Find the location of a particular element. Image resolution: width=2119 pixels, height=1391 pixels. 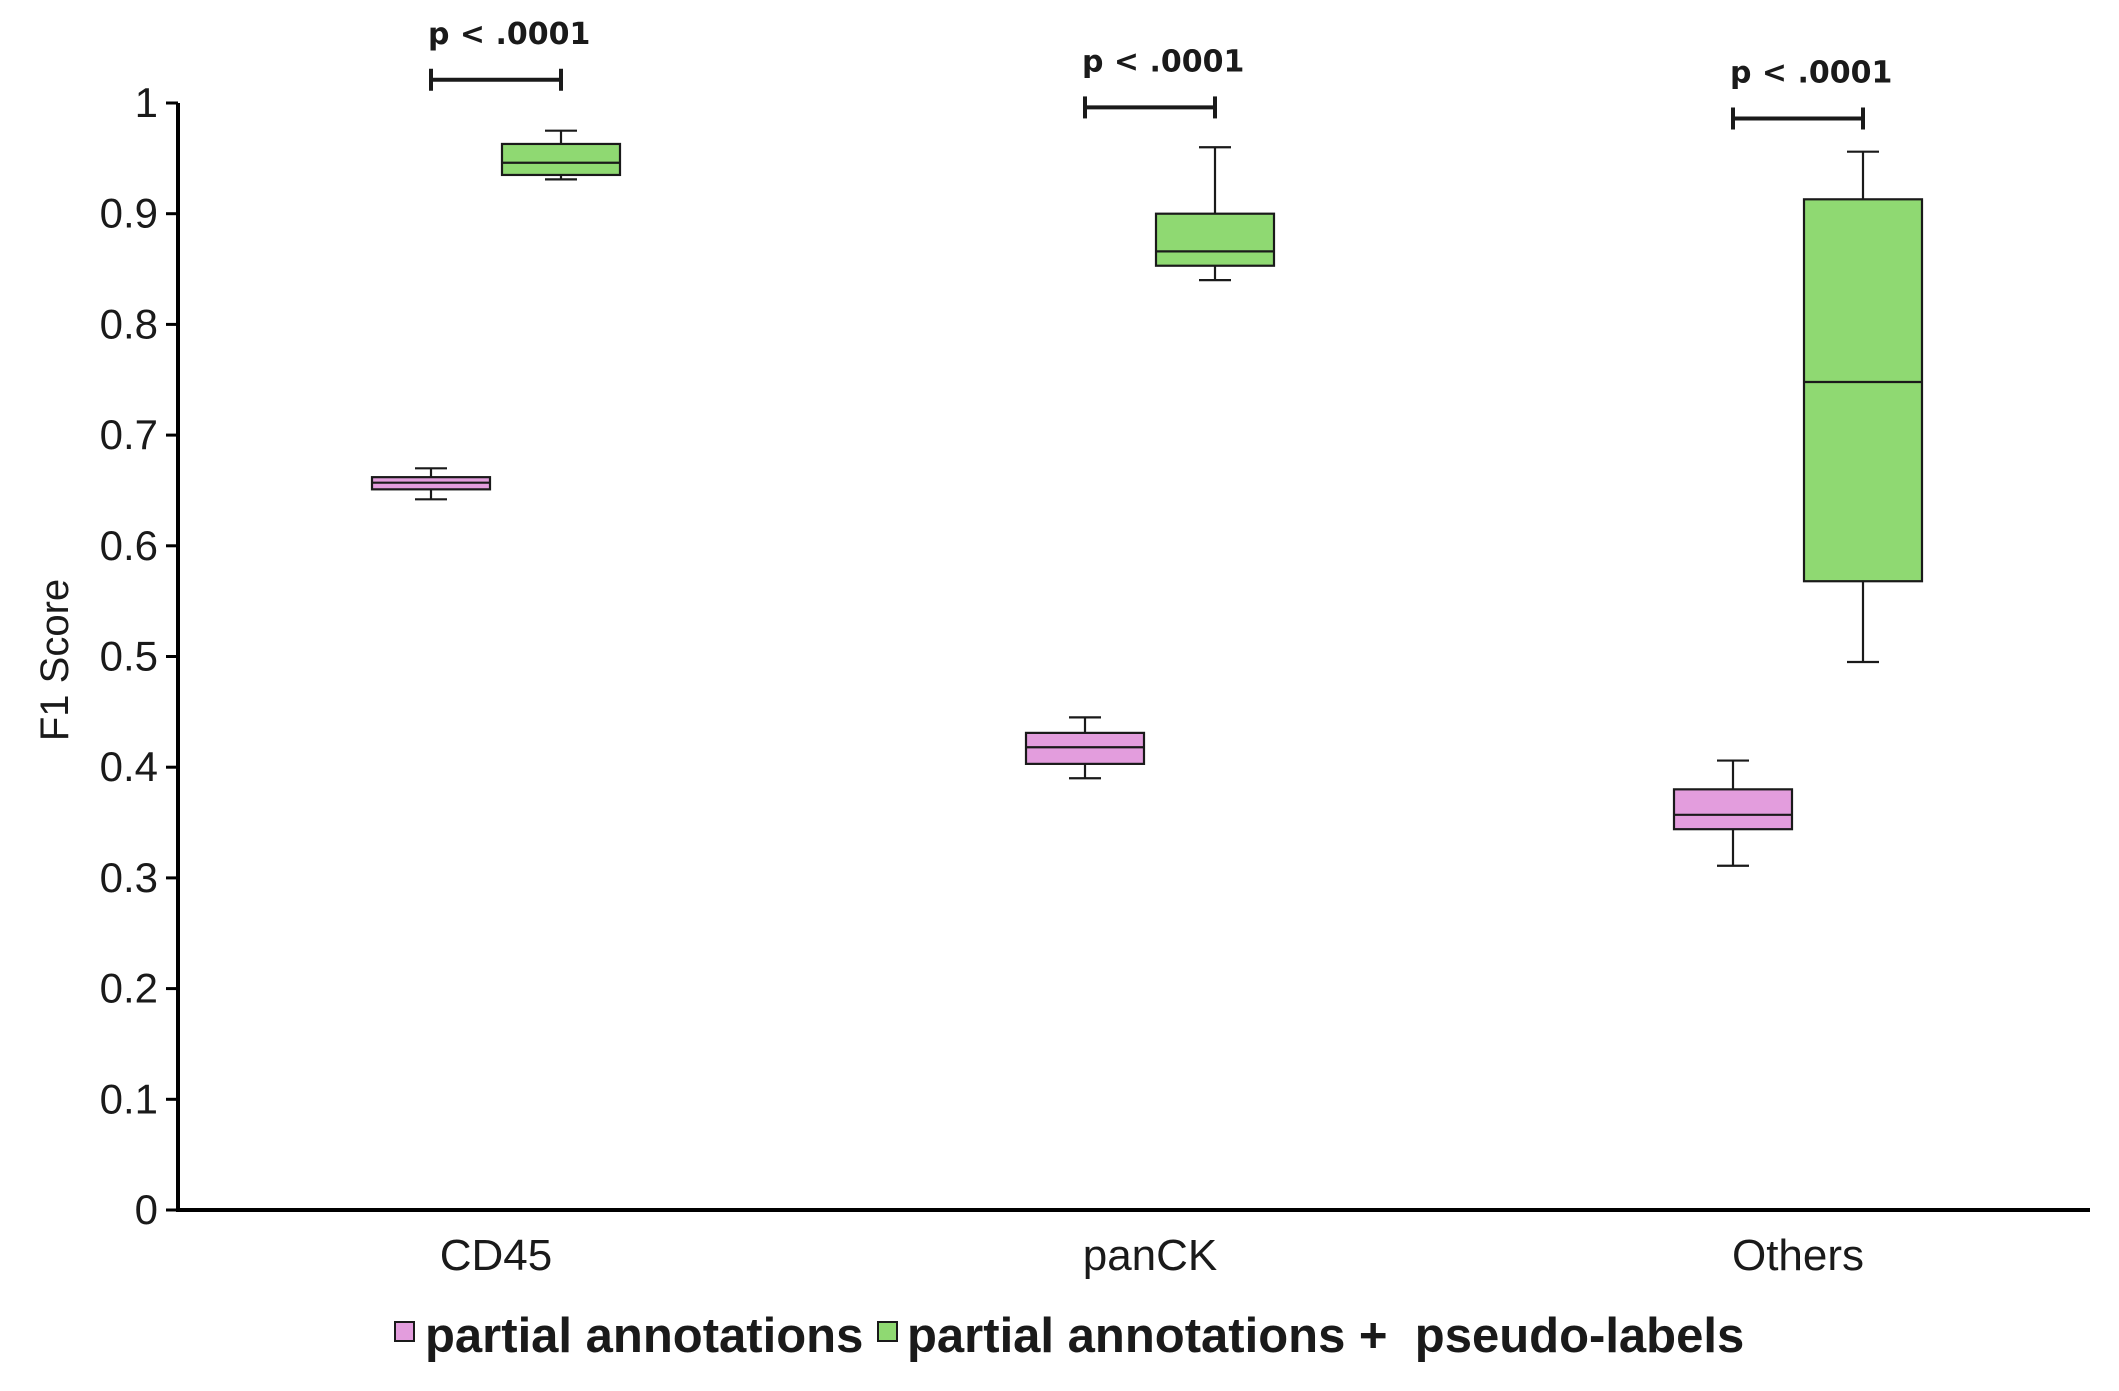

y-tick-label: 1 is located at coordinates (146, 102).